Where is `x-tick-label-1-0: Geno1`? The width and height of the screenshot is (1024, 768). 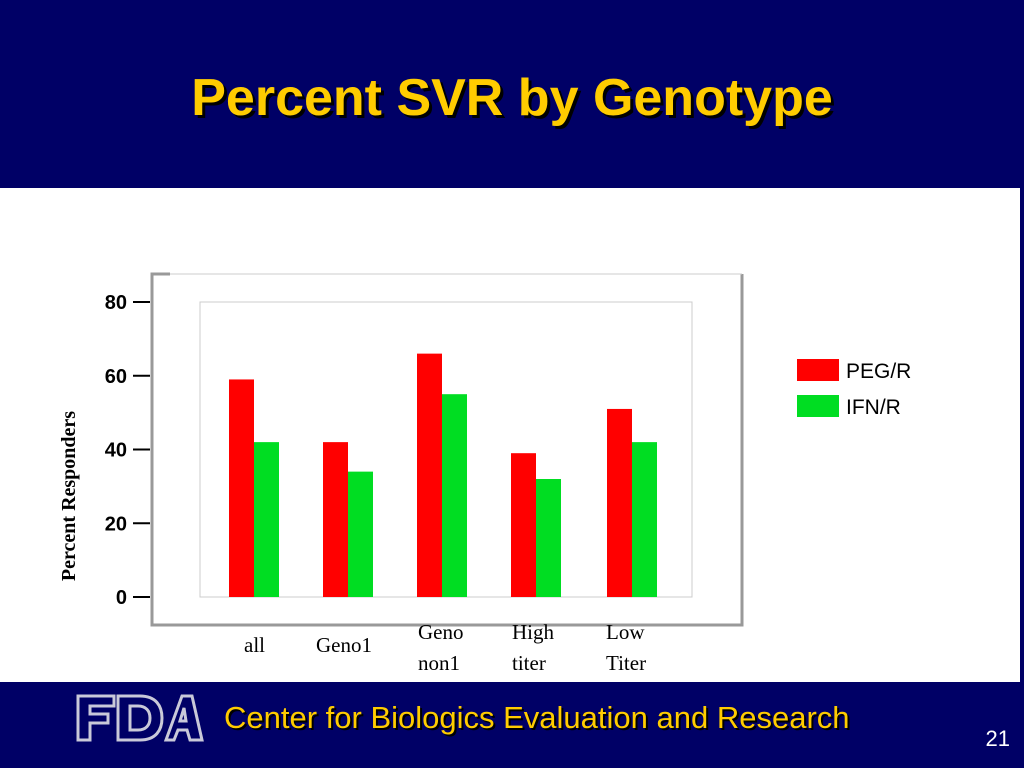
x-tick-label-1-0: Geno1 is located at coordinates (344, 645).